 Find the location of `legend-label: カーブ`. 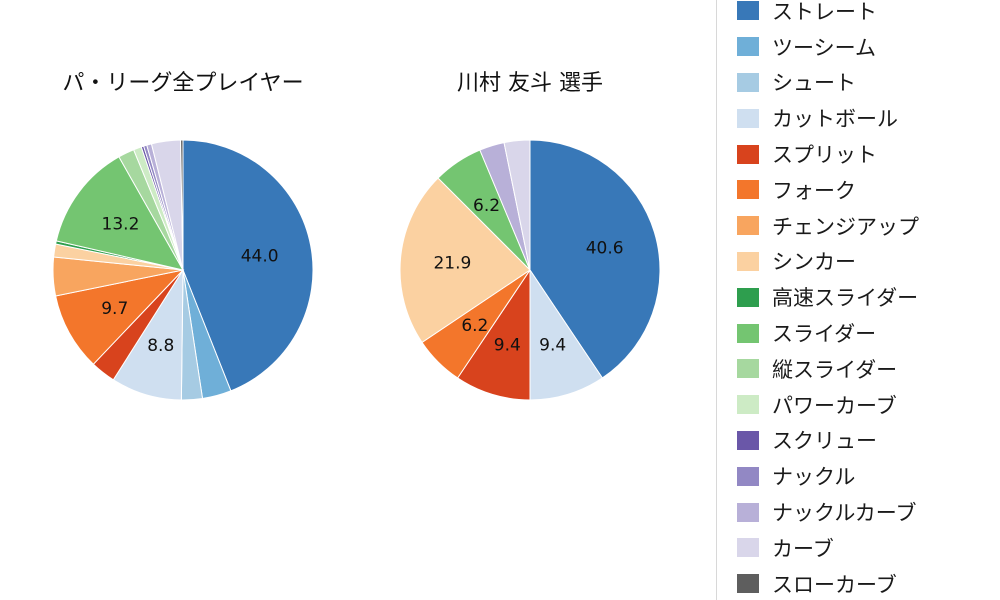

legend-label: カーブ is located at coordinates (803, 548).